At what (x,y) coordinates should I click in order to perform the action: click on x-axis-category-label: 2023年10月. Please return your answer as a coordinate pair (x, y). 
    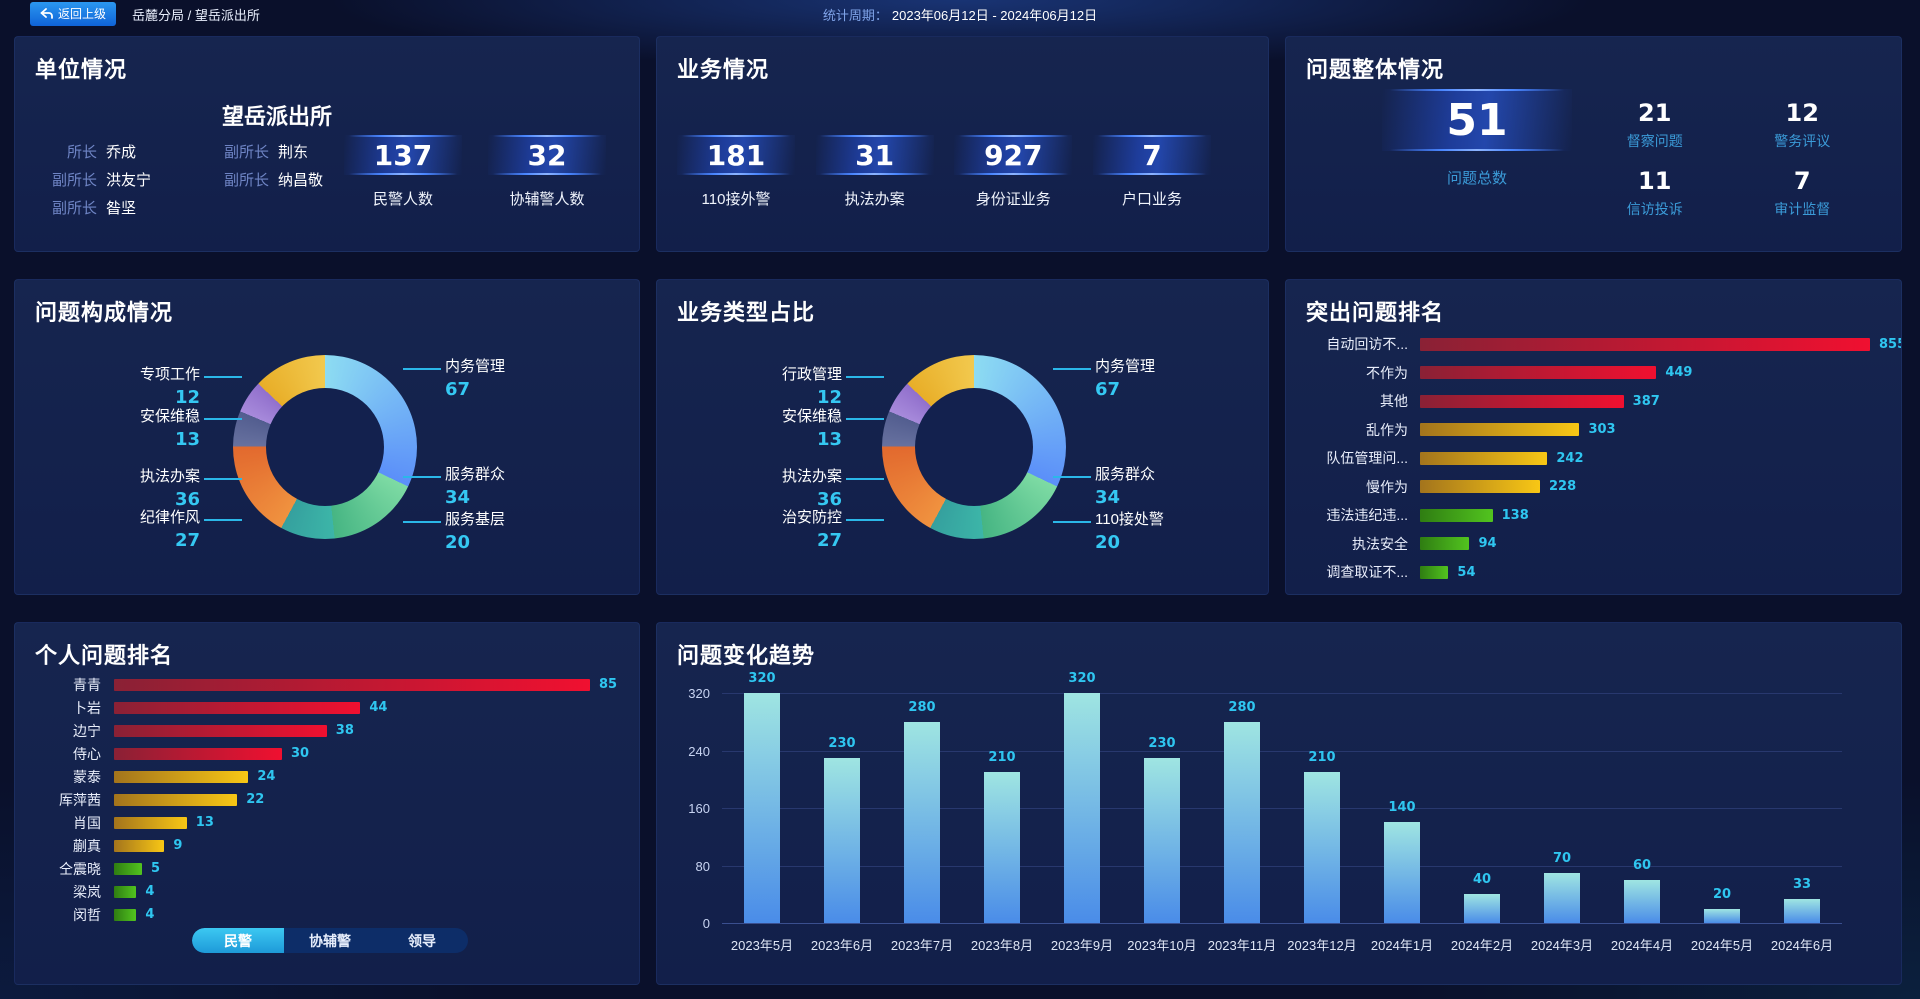
    Looking at the image, I should click on (1162, 945).